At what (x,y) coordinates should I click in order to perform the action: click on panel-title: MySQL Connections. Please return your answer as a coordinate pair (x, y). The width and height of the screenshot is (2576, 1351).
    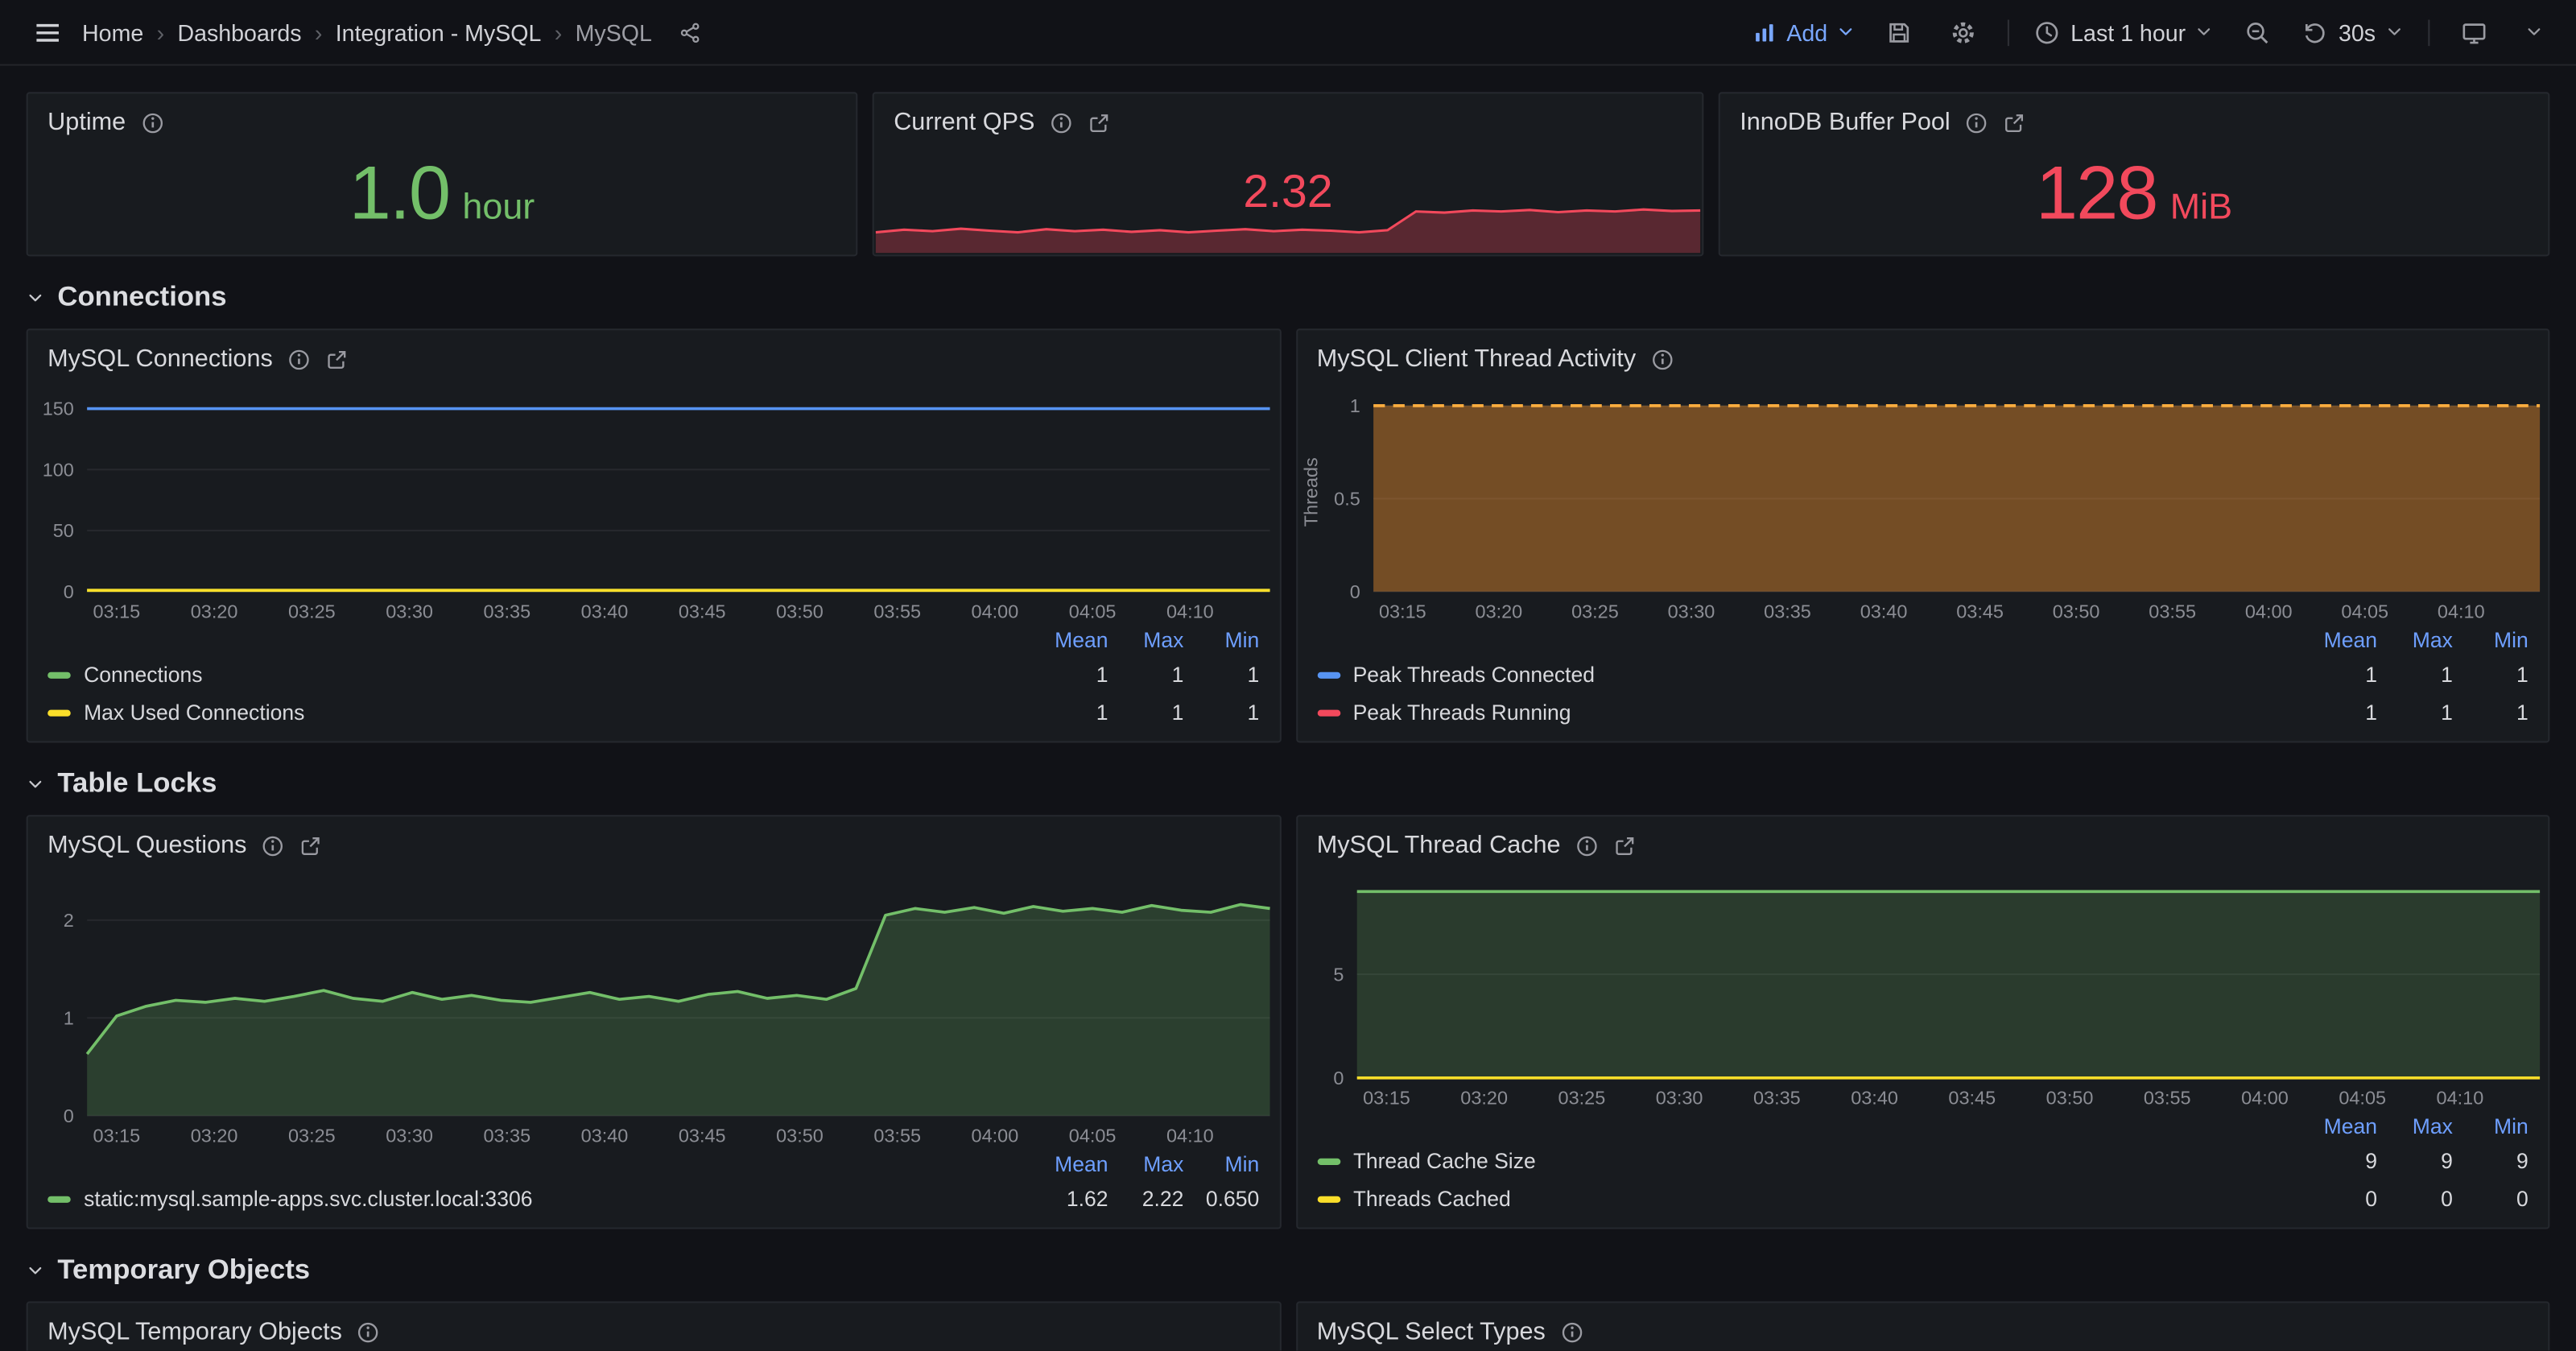
    Looking at the image, I should click on (160, 359).